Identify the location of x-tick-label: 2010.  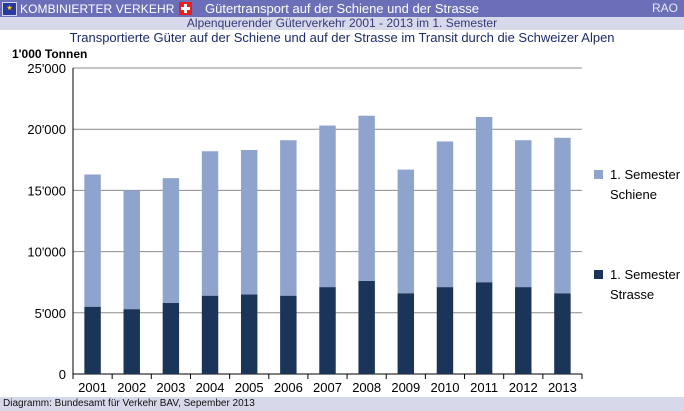
(445, 387).